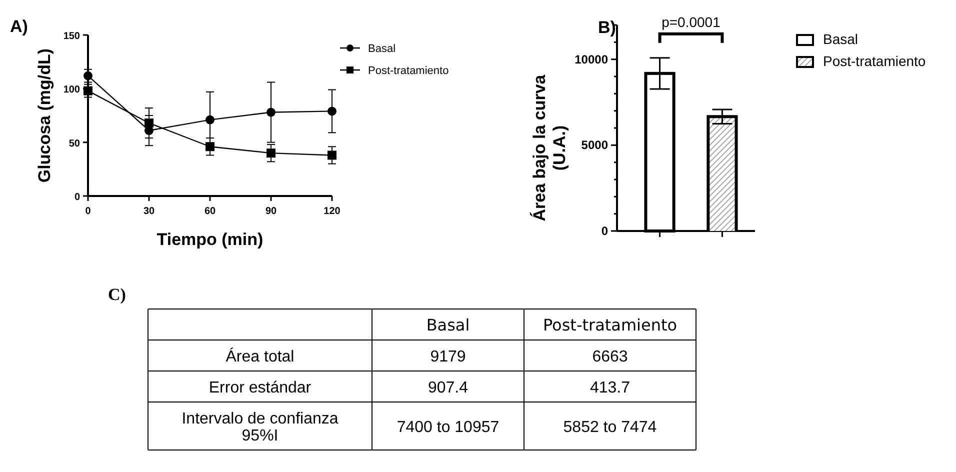 This screenshot has width=956, height=472. What do you see at coordinates (610, 357) in the screenshot?
I see `text: 6663` at bounding box center [610, 357].